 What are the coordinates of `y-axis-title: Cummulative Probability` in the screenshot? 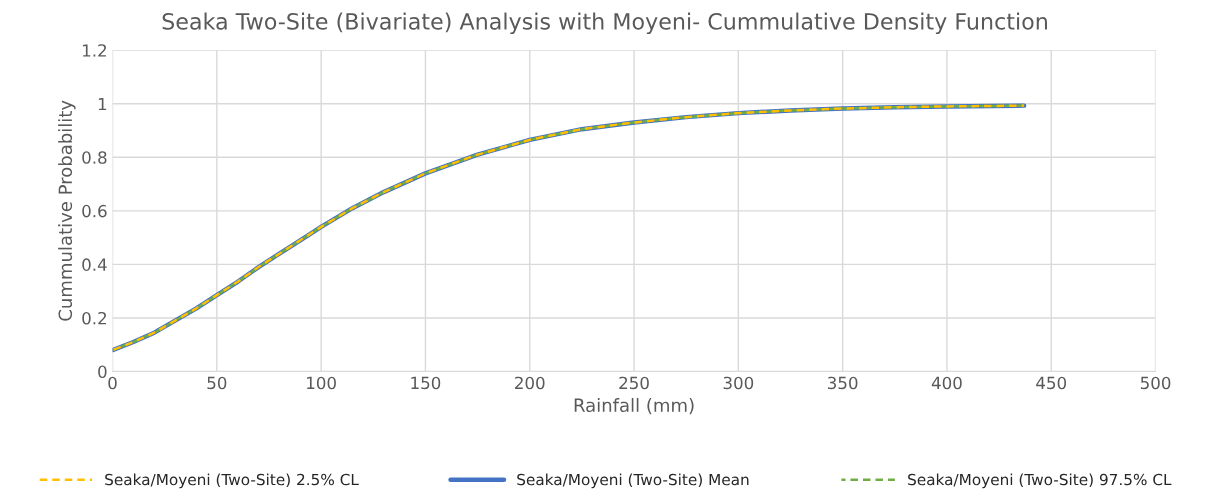 It's located at (67, 210).